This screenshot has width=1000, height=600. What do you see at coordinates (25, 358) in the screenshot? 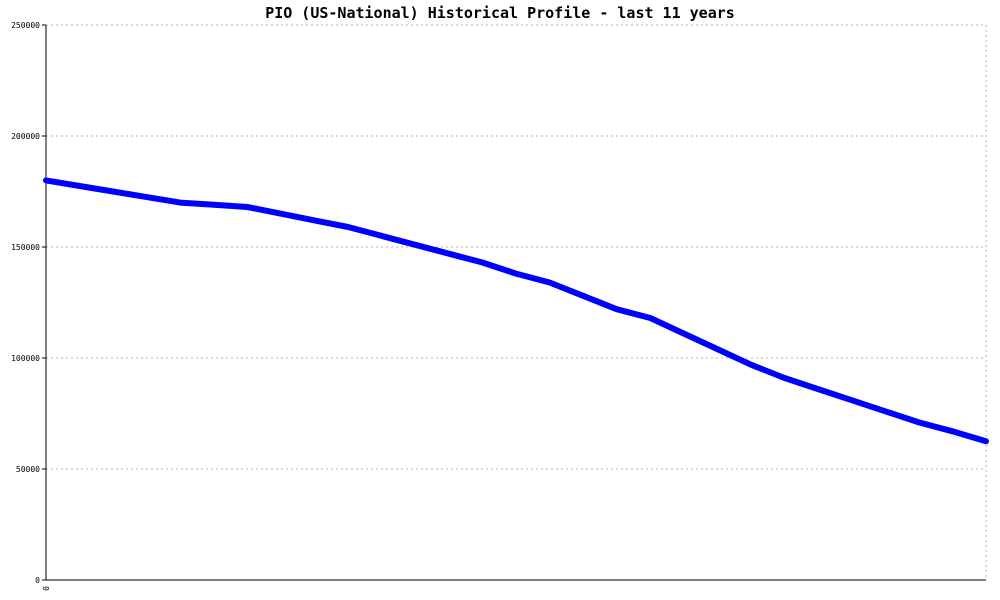
I see `y-tick-label: 100000` at bounding box center [25, 358].